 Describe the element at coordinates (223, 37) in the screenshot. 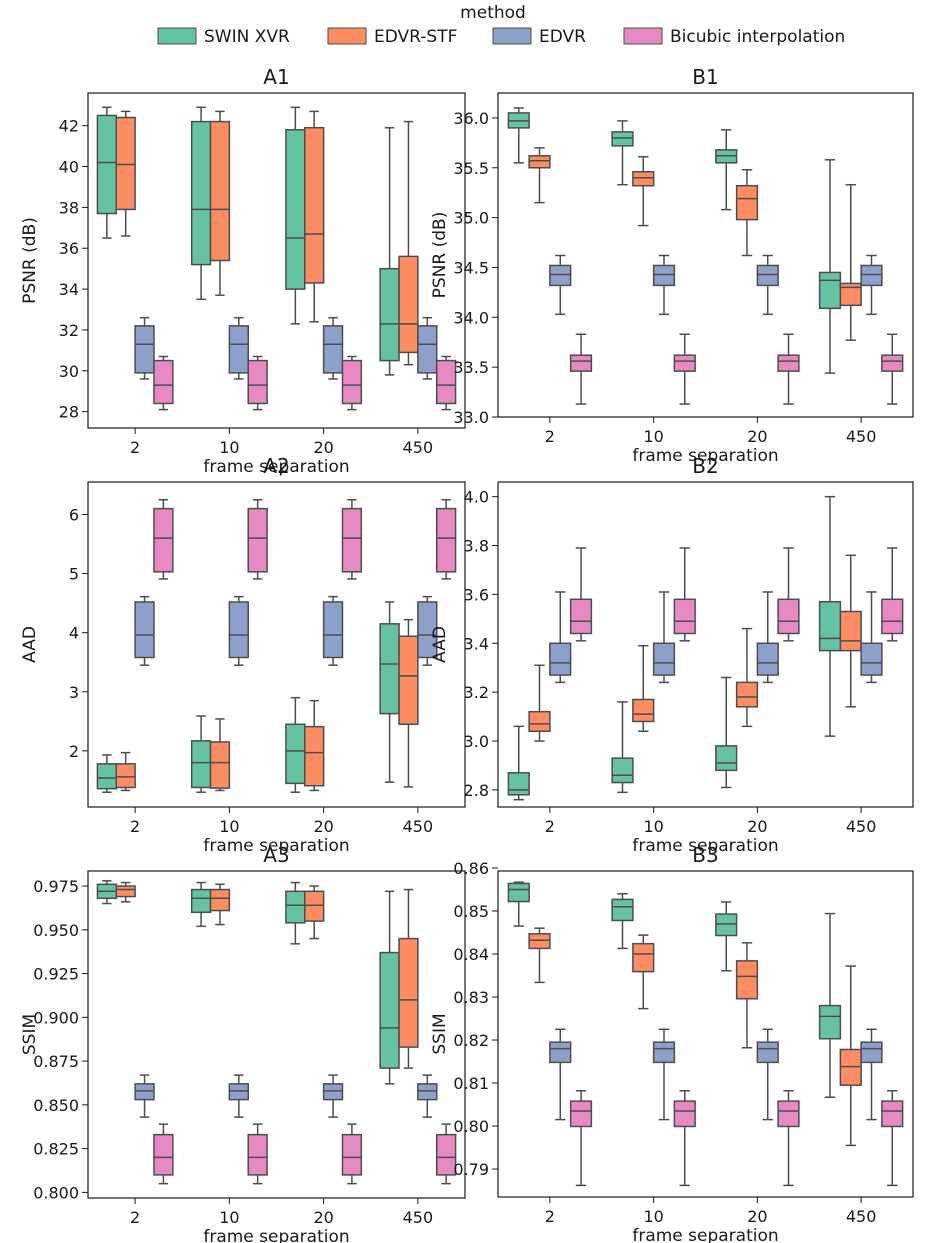

I see `legend-entry-1: SWIN XVR` at that location.